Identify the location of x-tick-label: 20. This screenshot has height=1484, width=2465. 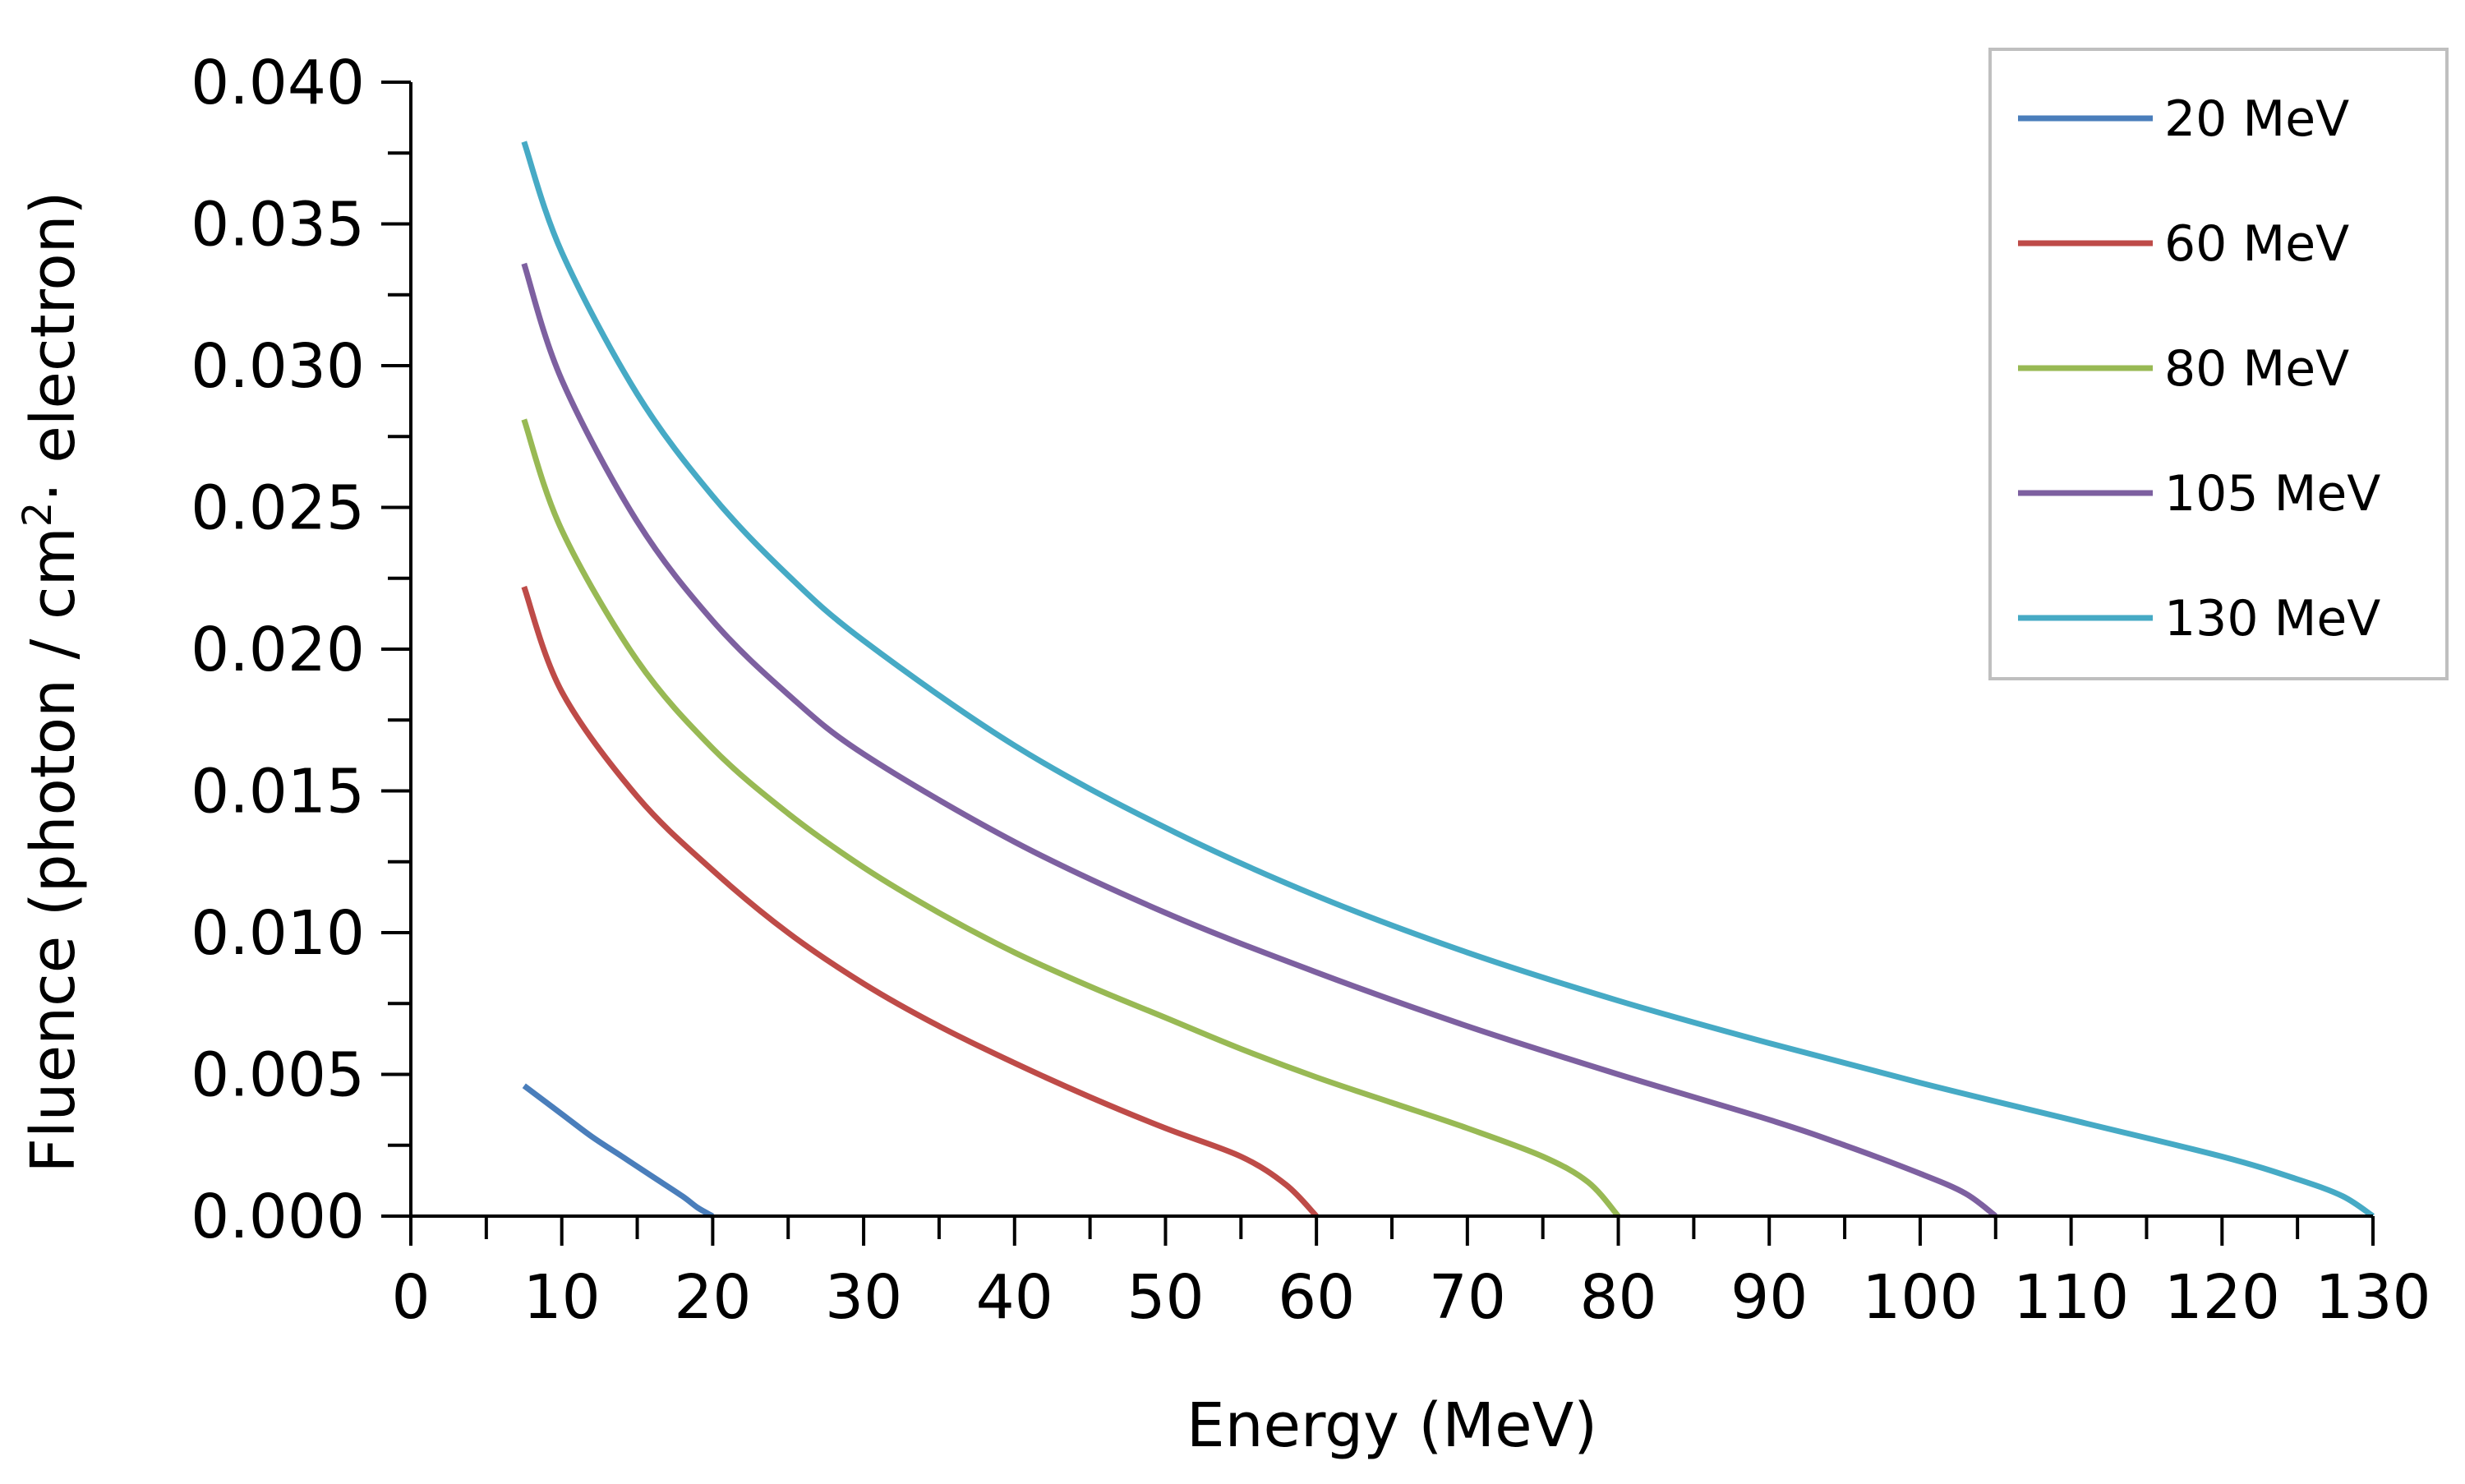
(712, 1297).